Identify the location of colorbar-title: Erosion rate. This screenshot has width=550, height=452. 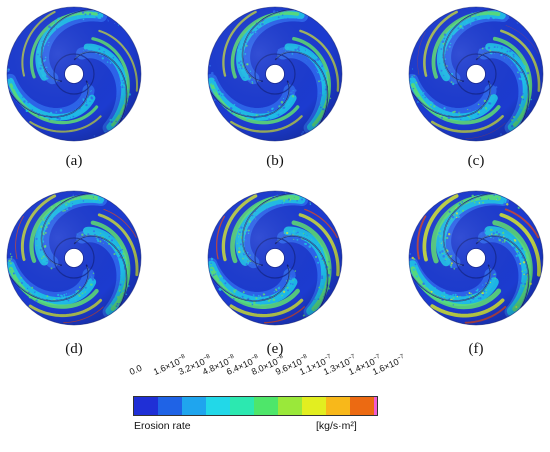
(162, 426).